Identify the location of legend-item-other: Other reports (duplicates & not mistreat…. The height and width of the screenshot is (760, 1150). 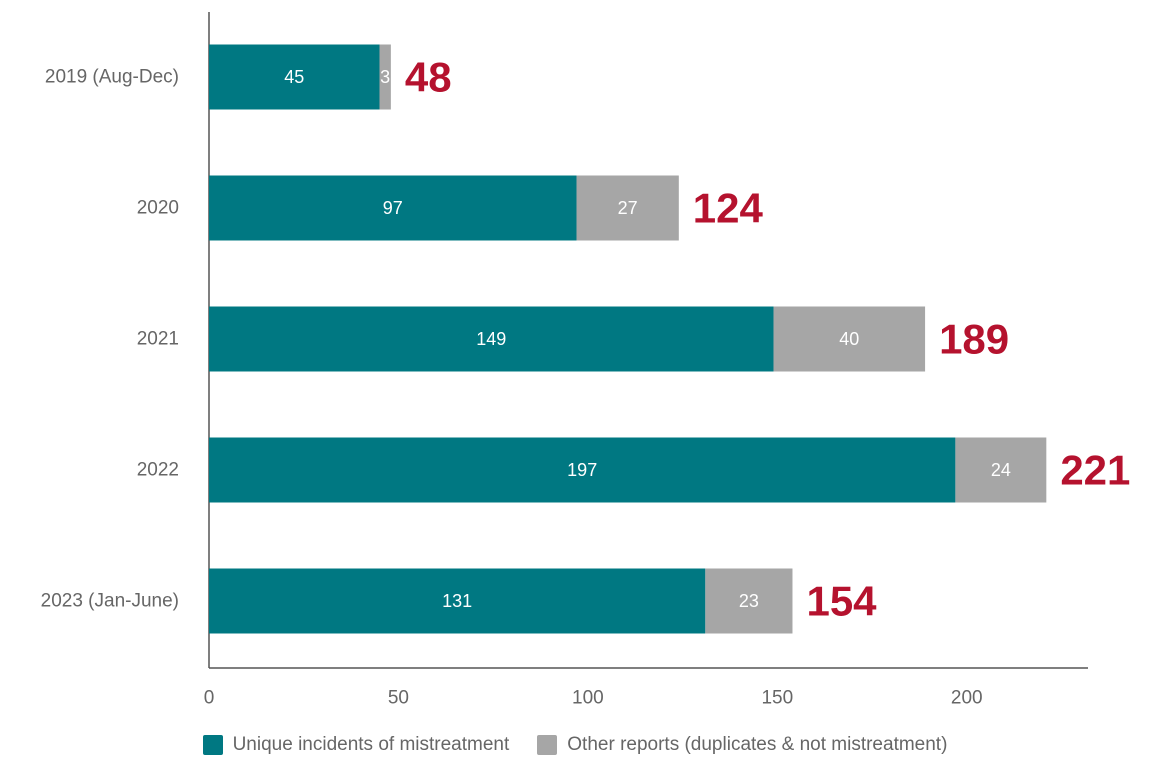
(742, 745).